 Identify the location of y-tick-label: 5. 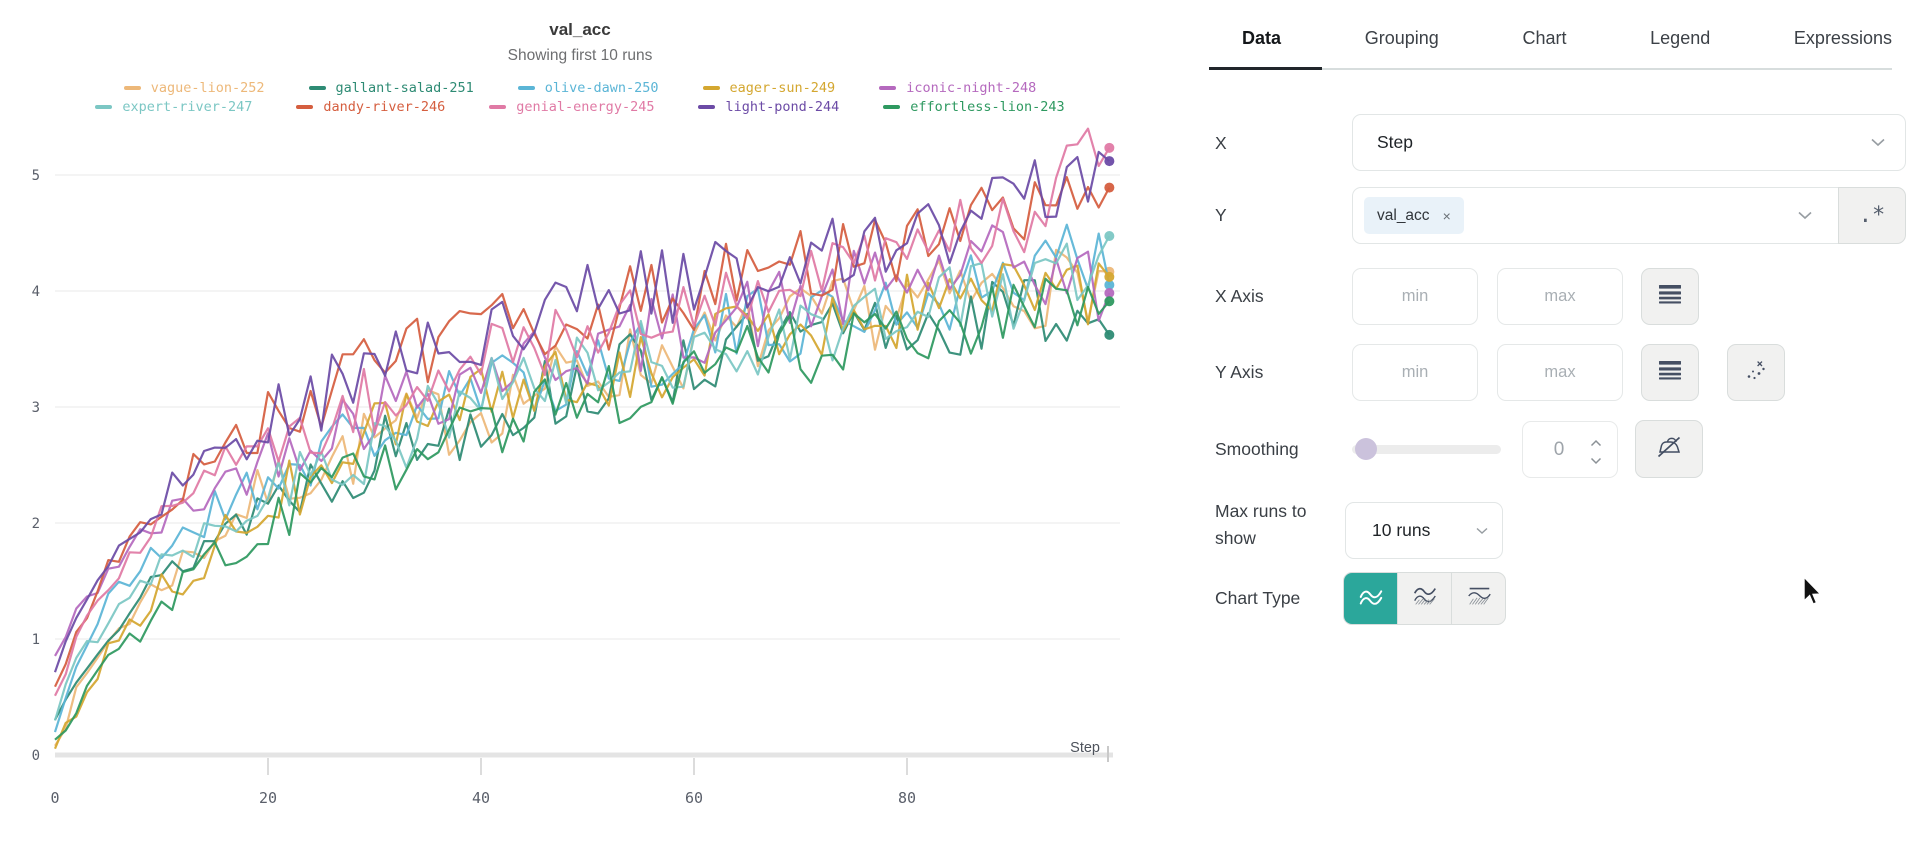
(36, 176).